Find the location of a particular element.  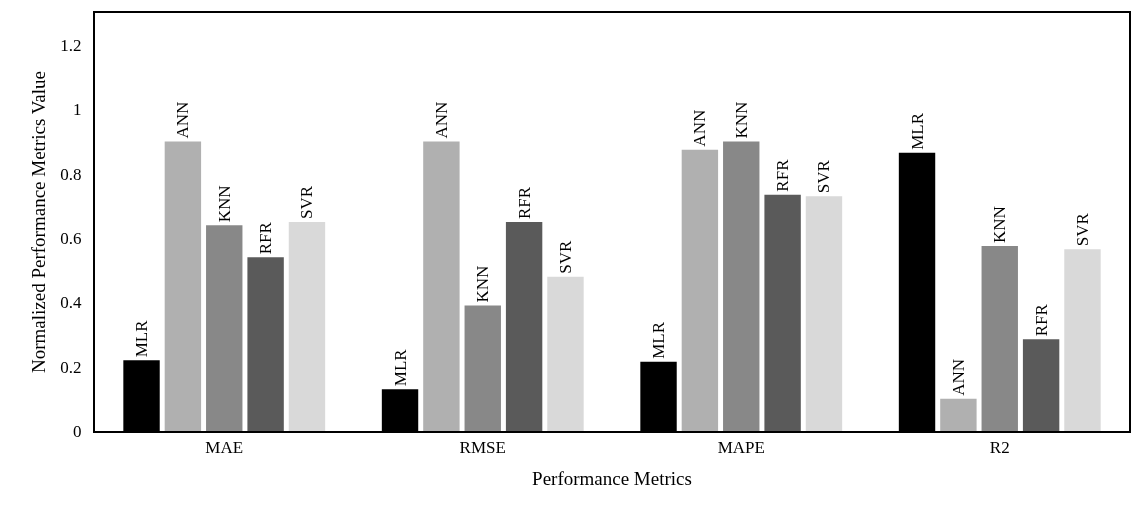

y-tick-label: 1.2 is located at coordinates (71, 46).